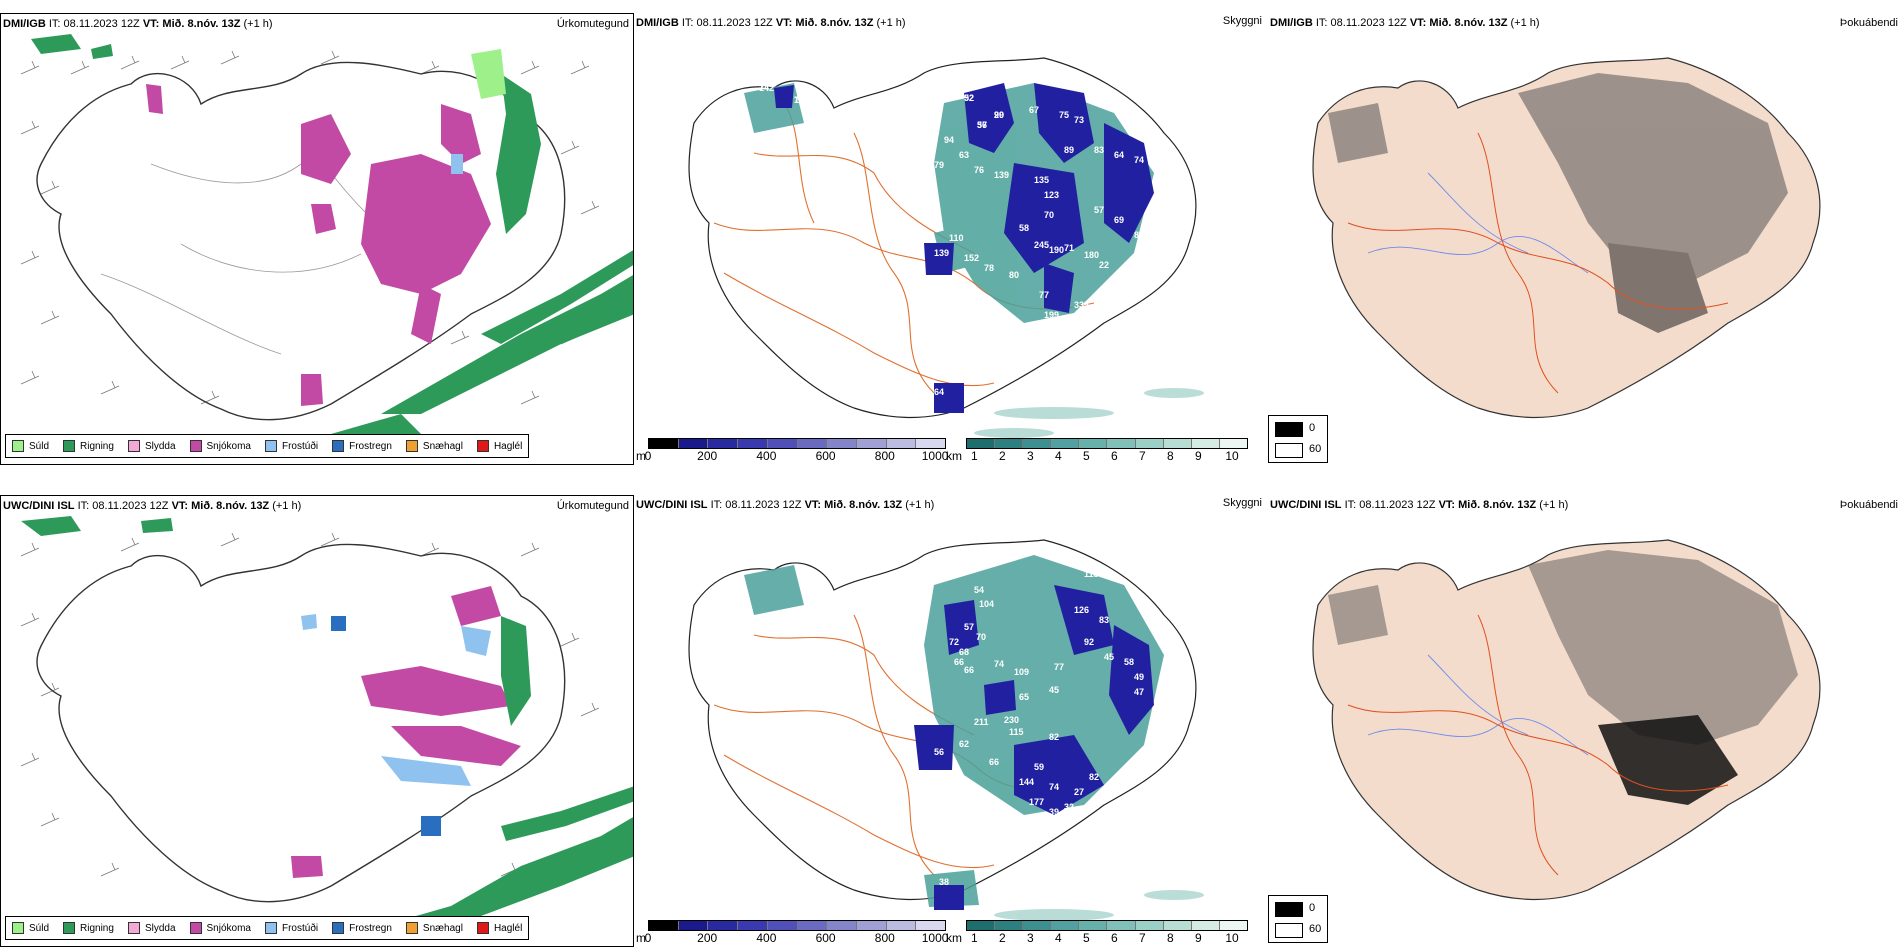  Describe the element at coordinates (24, 24) in the screenshot. I see `model-name: DMI/IGB` at that location.